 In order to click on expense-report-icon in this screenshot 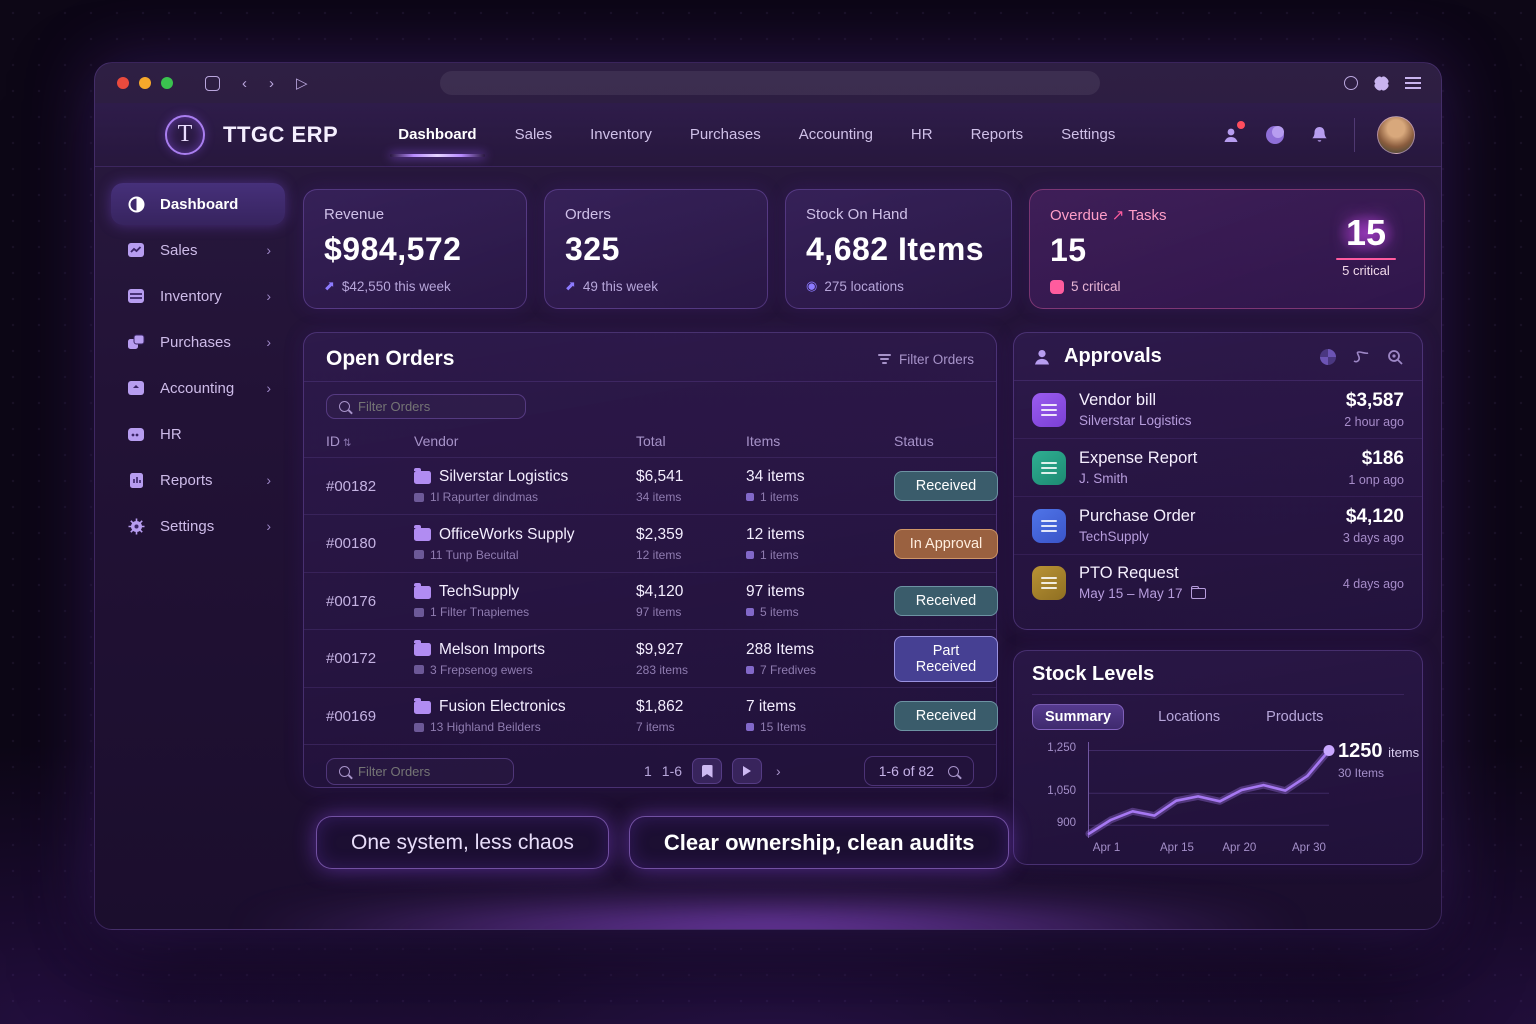, I will do `click(1049, 467)`.